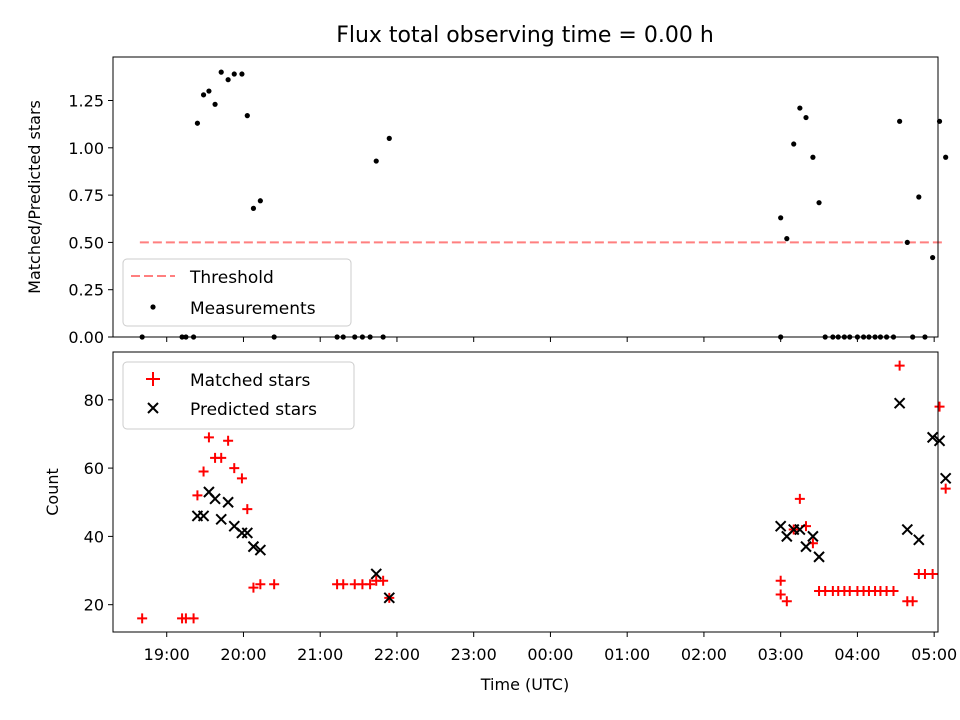 The width and height of the screenshot is (960, 720). What do you see at coordinates (781, 654) in the screenshot?
I see `x-tick-label: 03:00` at bounding box center [781, 654].